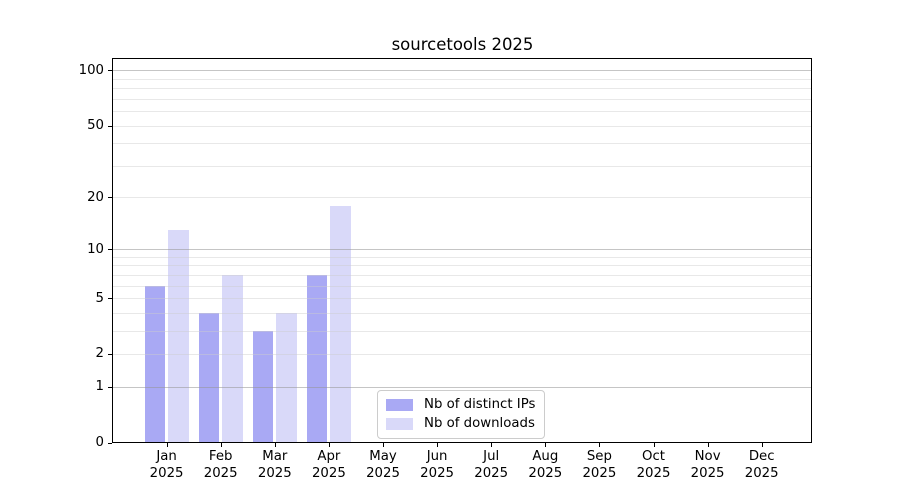  What do you see at coordinates (491, 465) in the screenshot?
I see `x-tick-label-jul: Jul 2025` at bounding box center [491, 465].